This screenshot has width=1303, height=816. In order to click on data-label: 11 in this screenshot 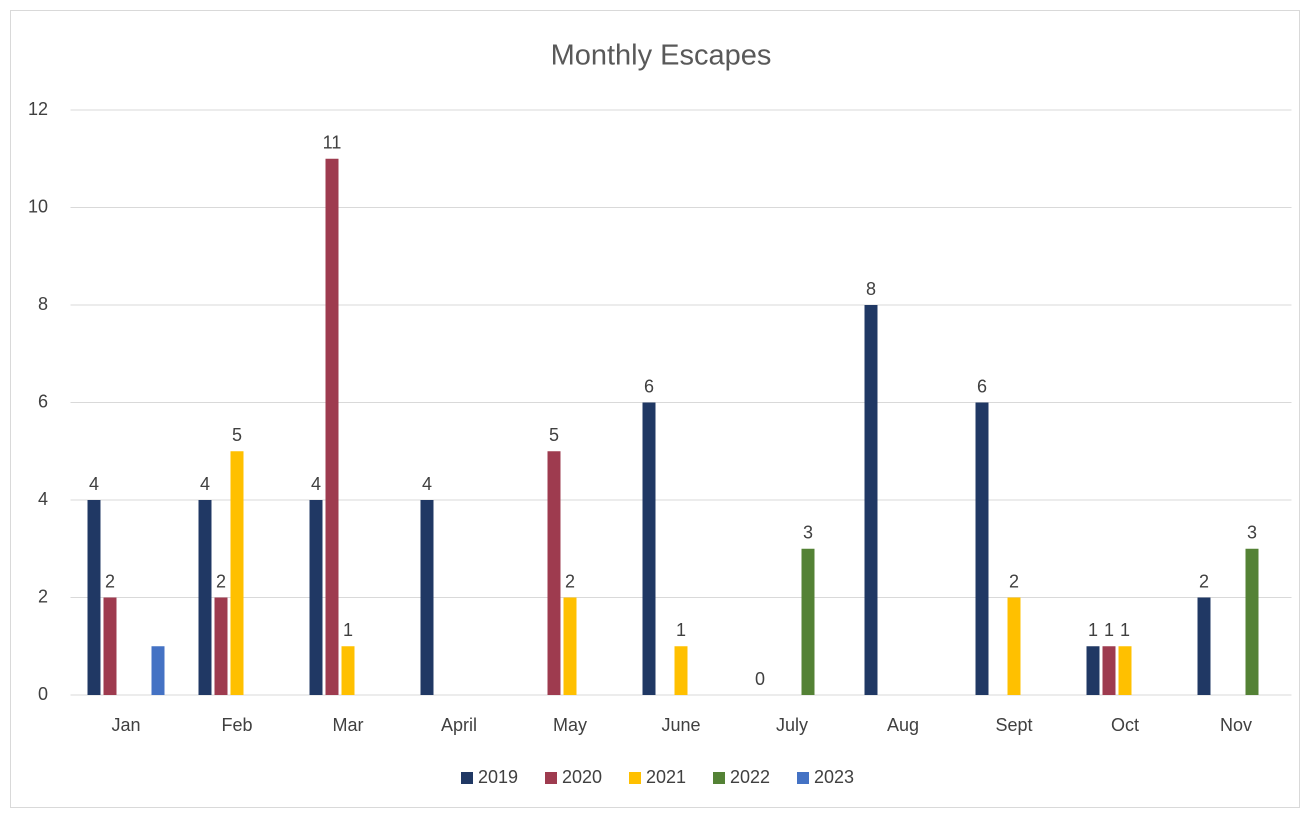, I will do `click(332, 143)`.